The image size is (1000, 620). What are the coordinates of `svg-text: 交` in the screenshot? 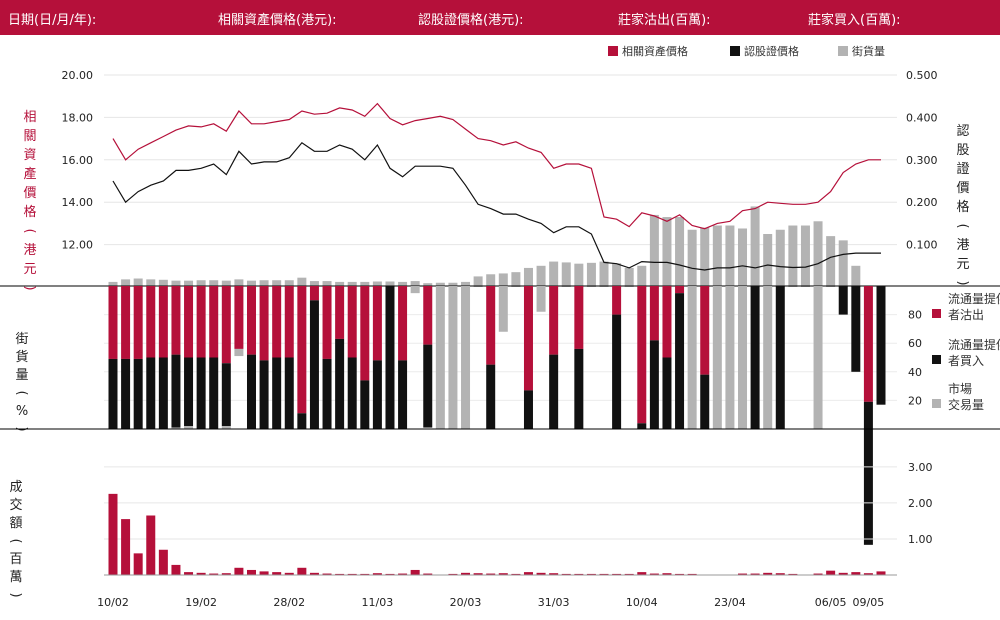 It's located at (15, 505).